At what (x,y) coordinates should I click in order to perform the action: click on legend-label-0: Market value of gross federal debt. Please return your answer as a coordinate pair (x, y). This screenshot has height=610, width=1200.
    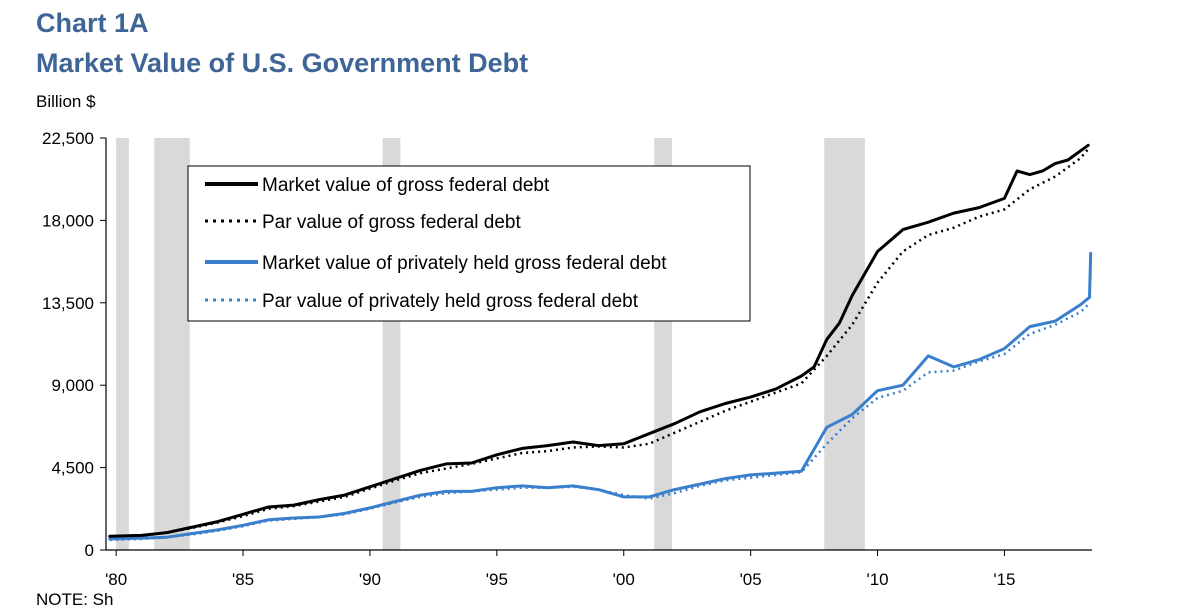
    Looking at the image, I should click on (406, 185).